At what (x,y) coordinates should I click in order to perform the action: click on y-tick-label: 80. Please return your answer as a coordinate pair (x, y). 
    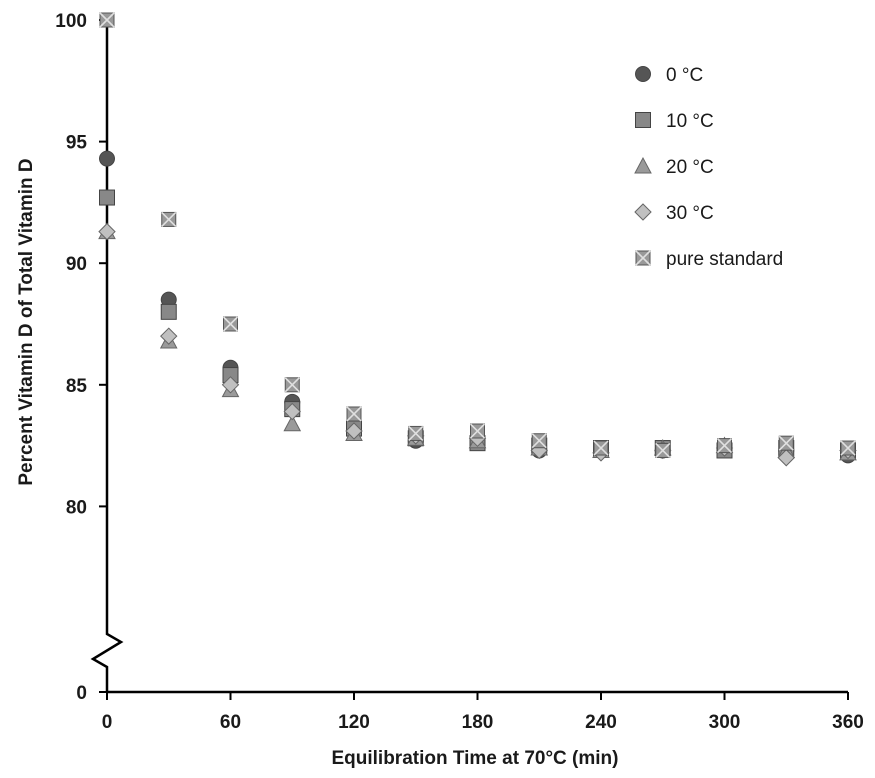
    Looking at the image, I should click on (76, 507).